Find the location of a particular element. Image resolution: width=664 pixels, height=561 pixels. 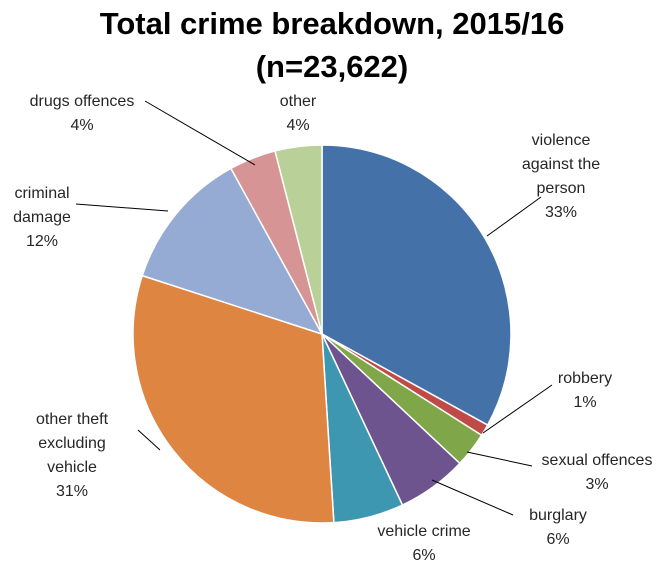

slice-label-other: other 4% is located at coordinates (298, 113).